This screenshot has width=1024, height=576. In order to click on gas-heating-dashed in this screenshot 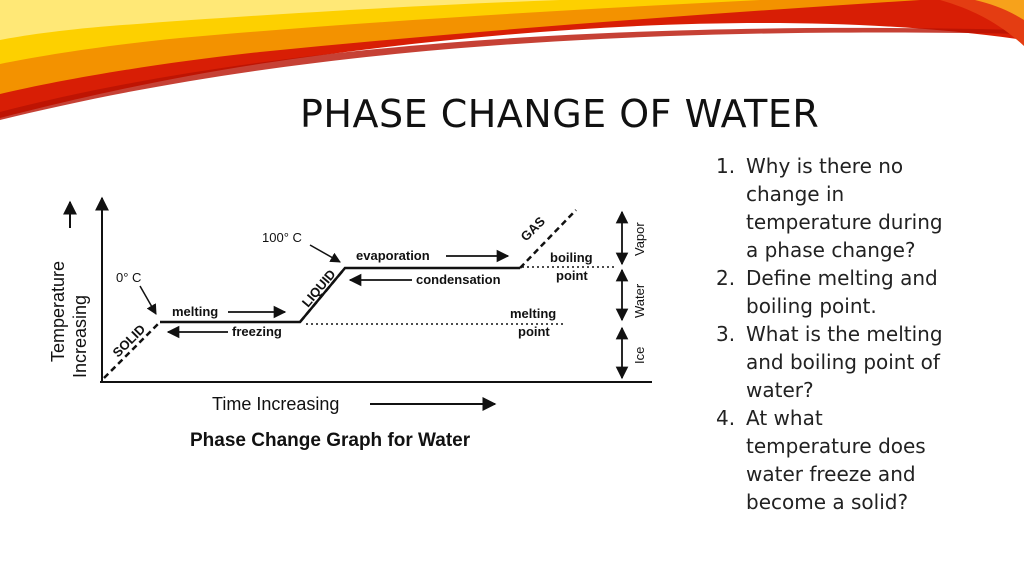, I will do `click(548, 239)`.